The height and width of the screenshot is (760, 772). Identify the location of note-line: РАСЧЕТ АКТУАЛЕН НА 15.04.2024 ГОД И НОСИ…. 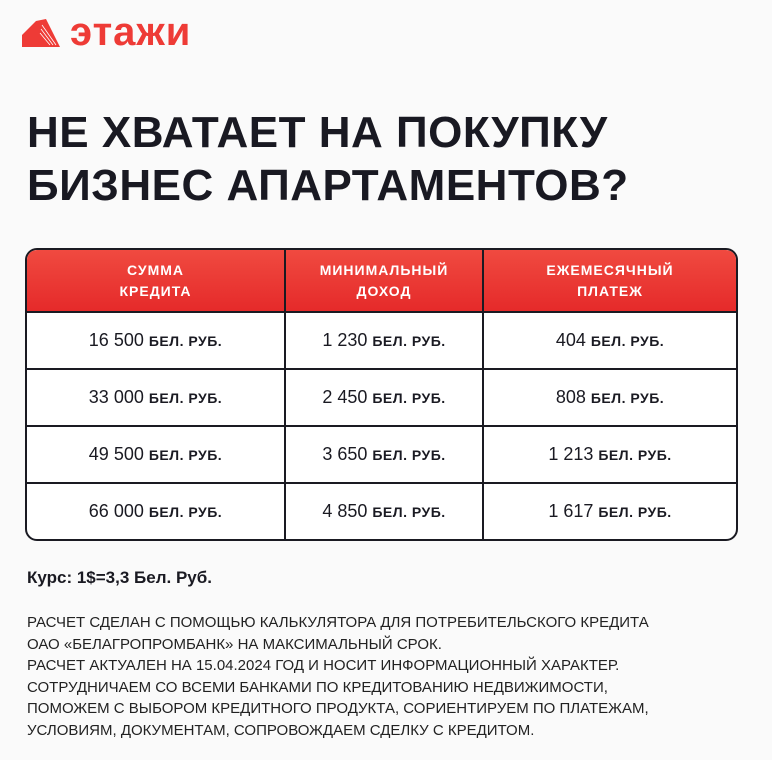
(323, 665).